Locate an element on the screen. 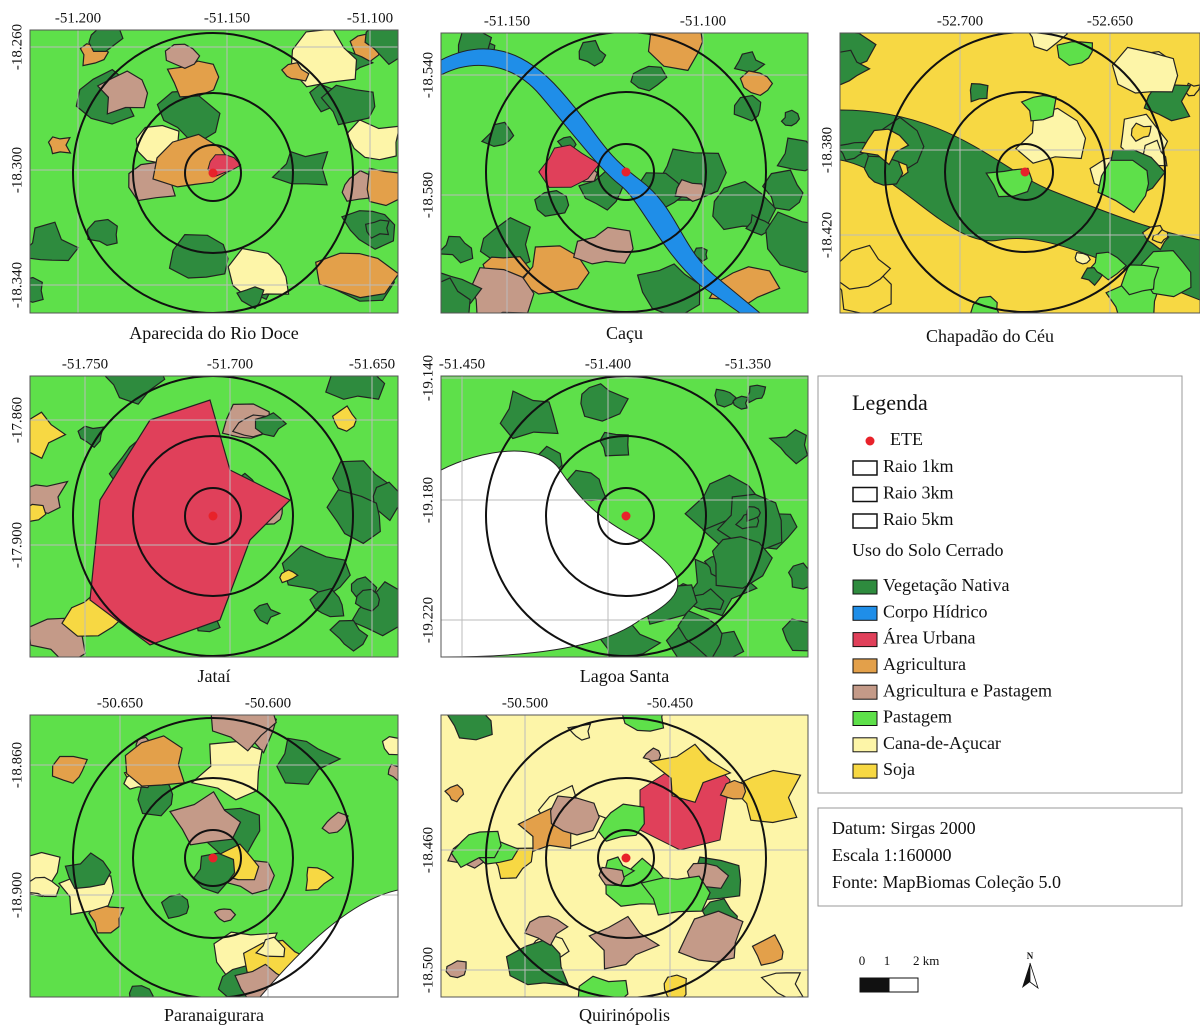 Image resolution: width=1200 pixels, height=1030 pixels. scale-label: 1 is located at coordinates (887, 960).